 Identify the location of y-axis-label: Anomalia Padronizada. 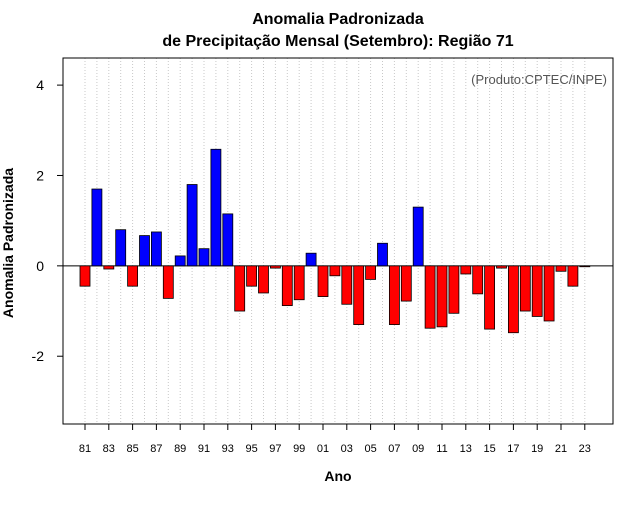
(8, 243).